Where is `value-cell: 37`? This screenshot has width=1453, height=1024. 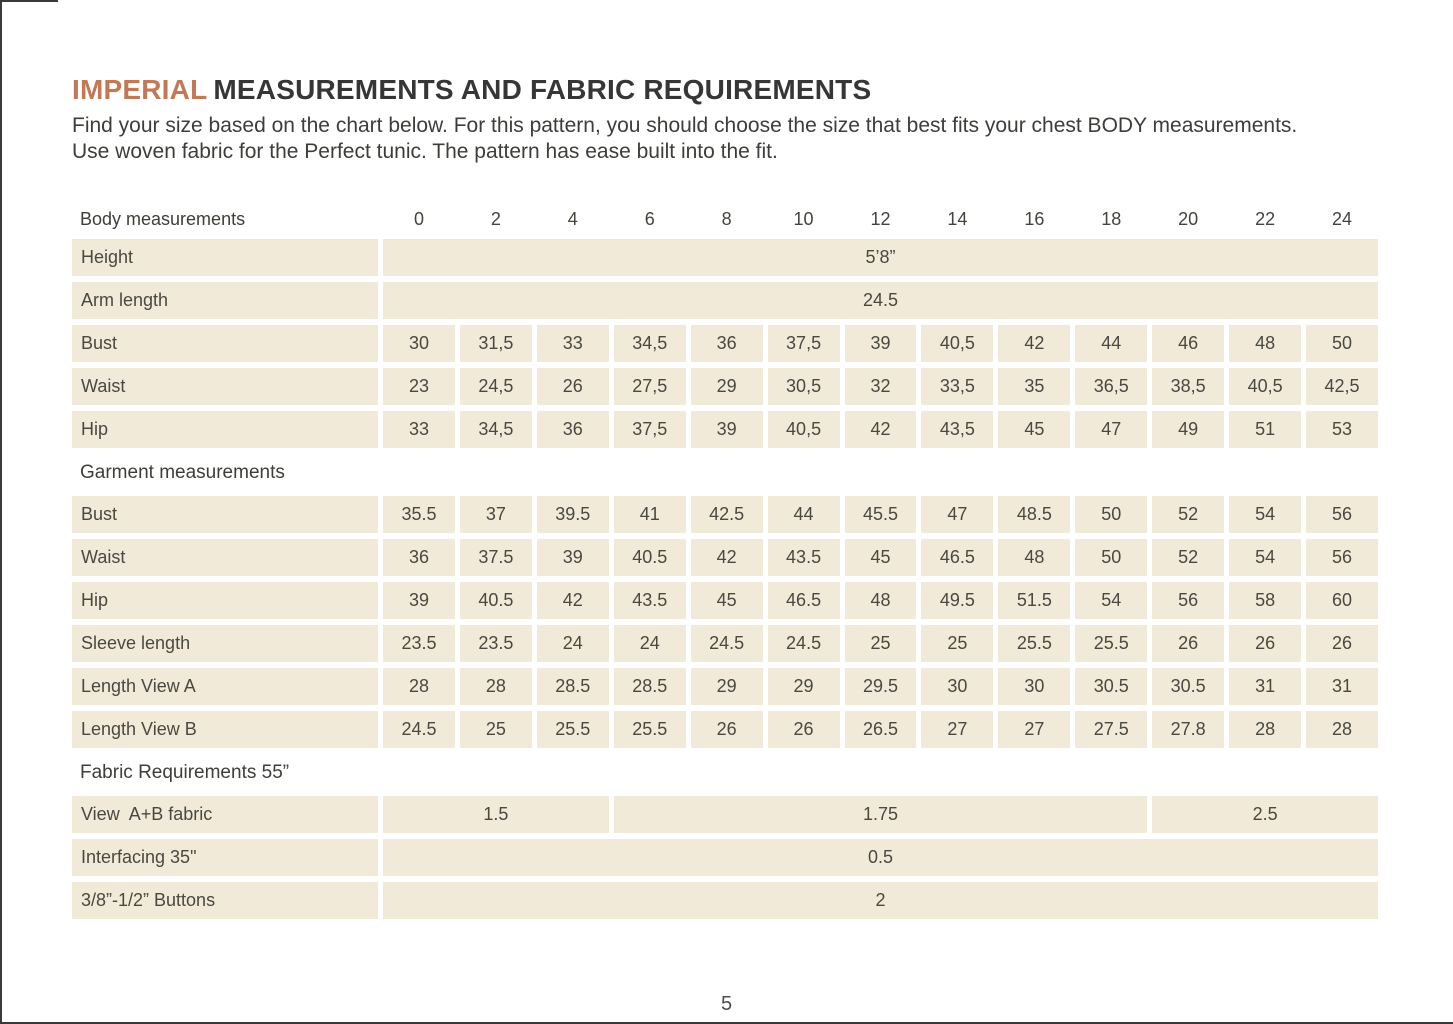 value-cell: 37 is located at coordinates (495, 514).